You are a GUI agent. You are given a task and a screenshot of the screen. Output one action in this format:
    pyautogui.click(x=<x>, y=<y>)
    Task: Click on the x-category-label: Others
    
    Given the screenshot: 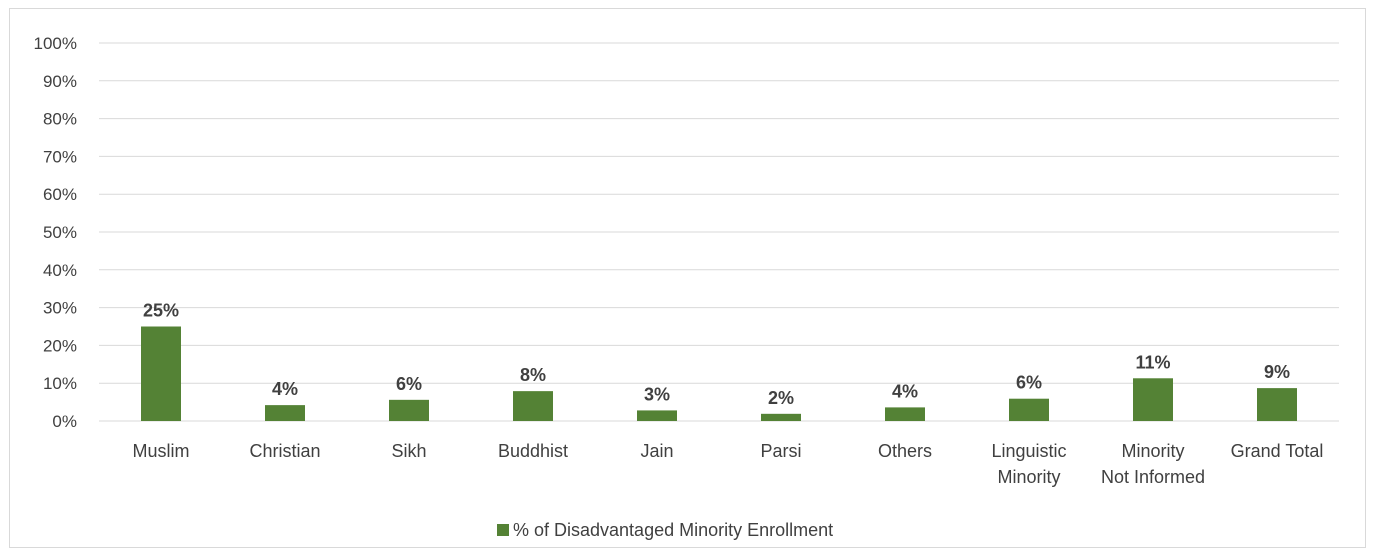 What is the action you would take?
    pyautogui.click(x=905, y=451)
    